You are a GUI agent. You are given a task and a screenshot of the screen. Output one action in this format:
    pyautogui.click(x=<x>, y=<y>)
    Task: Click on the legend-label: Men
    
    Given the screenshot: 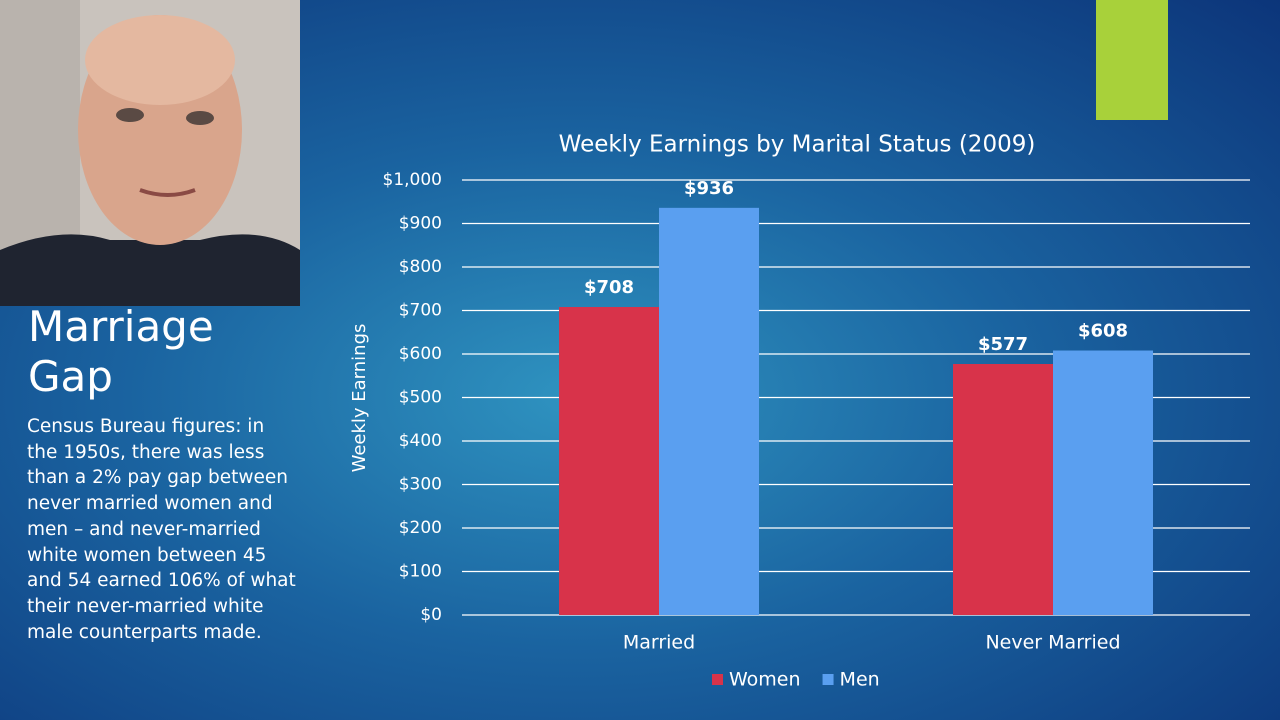 What is the action you would take?
    pyautogui.click(x=860, y=680)
    